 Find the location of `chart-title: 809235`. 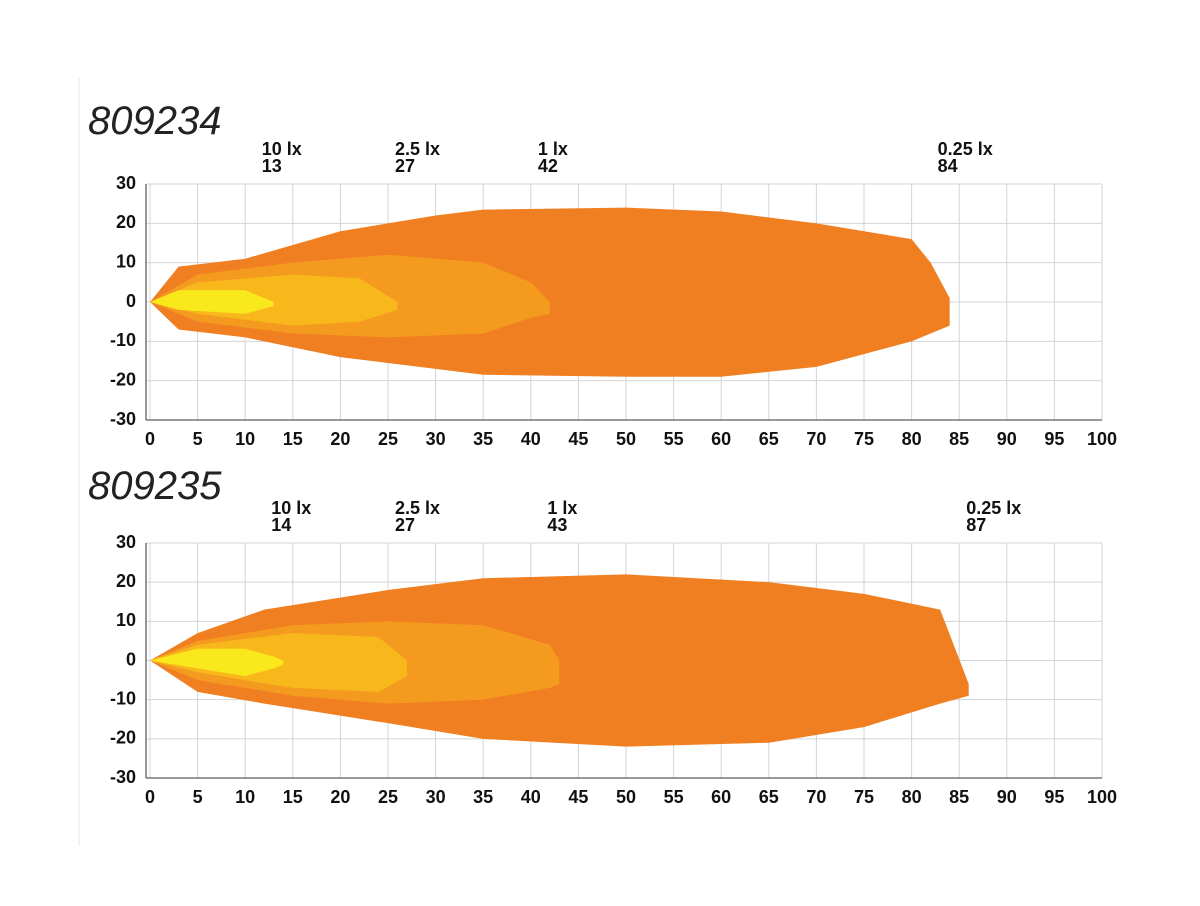

chart-title: 809235 is located at coordinates (155, 486).